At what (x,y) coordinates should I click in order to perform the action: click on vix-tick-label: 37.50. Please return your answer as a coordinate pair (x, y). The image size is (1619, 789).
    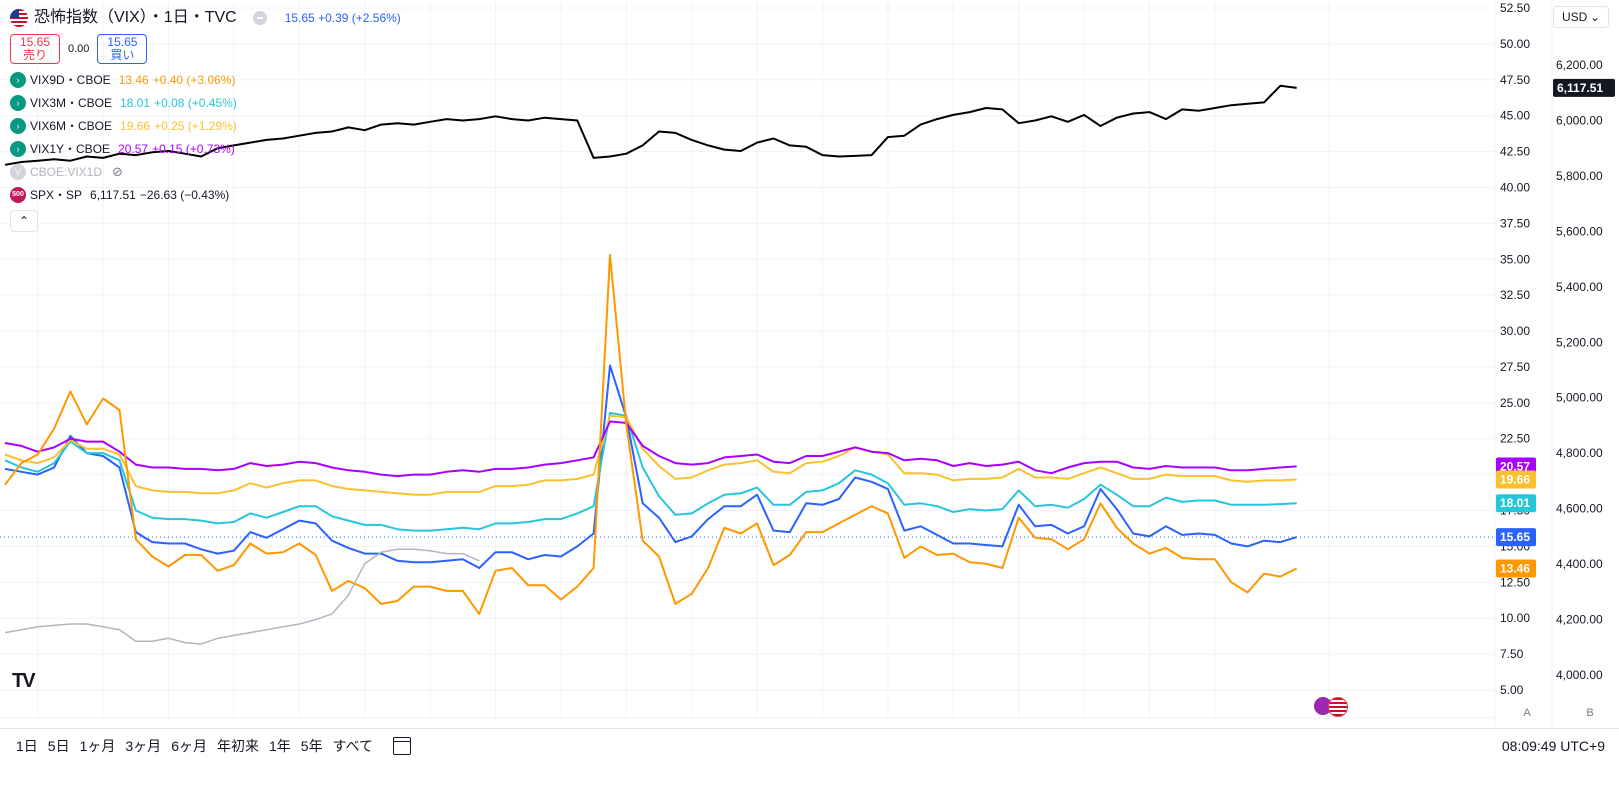
    Looking at the image, I should click on (1515, 223).